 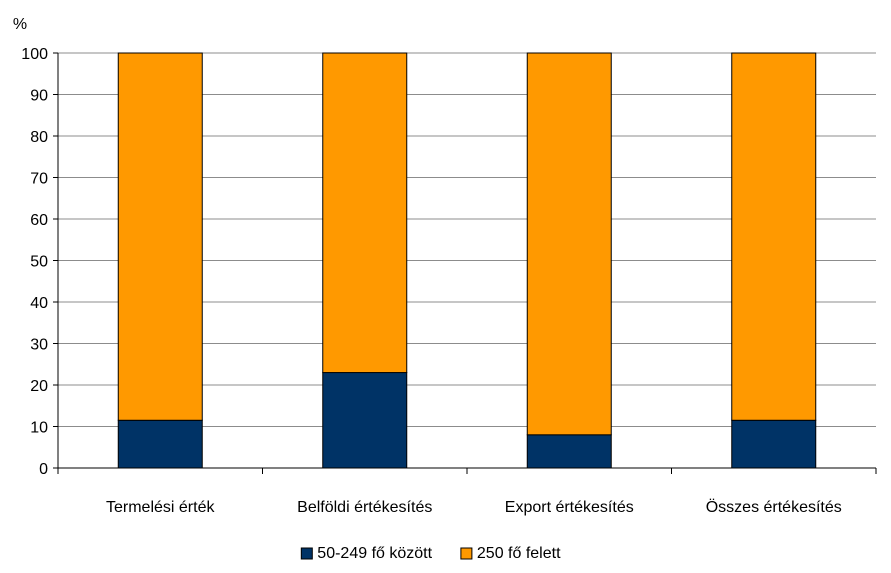 I want to click on y-tick-label: 80, so click(x=39, y=137).